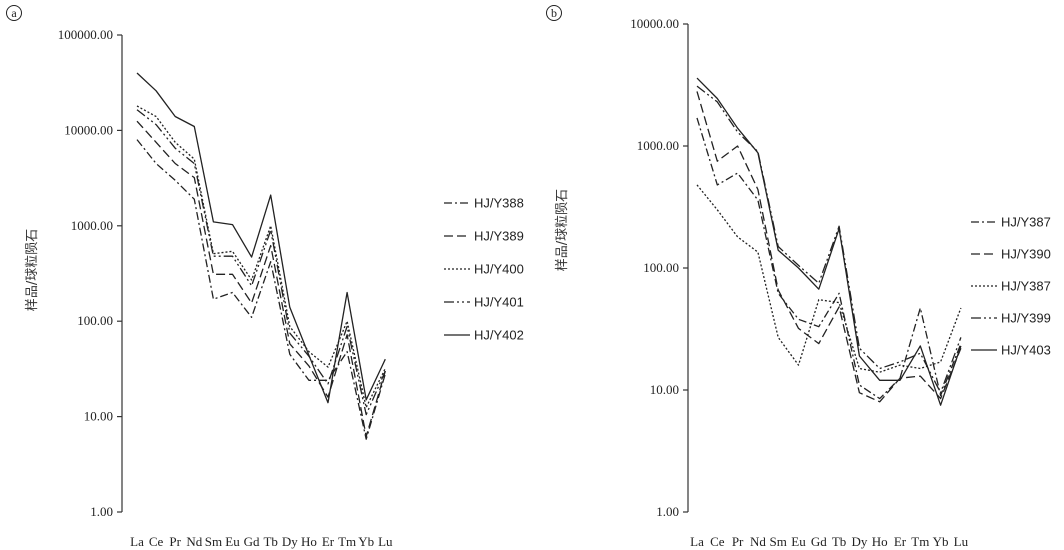 The width and height of the screenshot is (1064, 550). Describe the element at coordinates (1026, 254) in the screenshot. I see `legend-label: HJ/Y390` at that location.